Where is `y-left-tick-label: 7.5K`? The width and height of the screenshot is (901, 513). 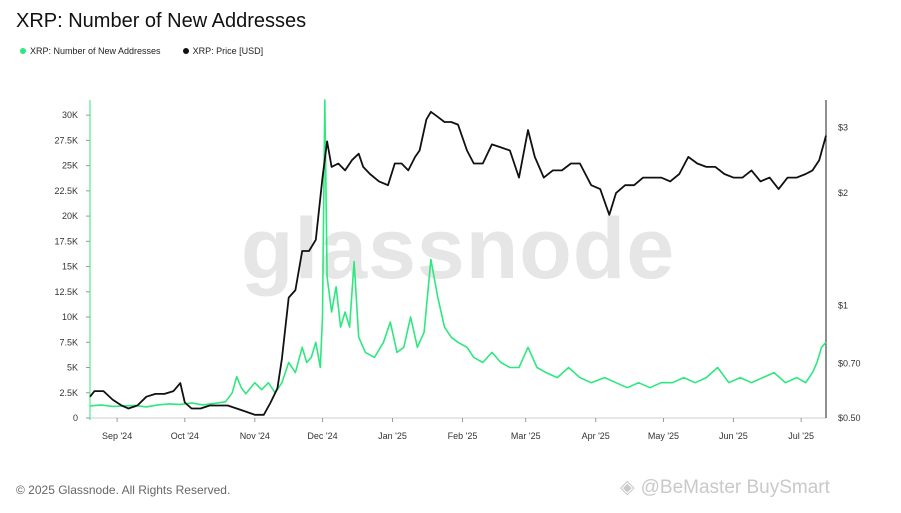
y-left-tick-label: 7.5K is located at coordinates (68, 342).